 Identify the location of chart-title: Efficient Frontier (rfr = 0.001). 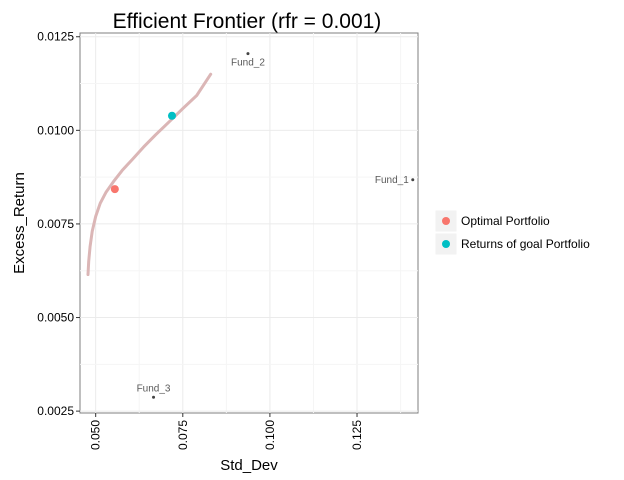
(247, 21).